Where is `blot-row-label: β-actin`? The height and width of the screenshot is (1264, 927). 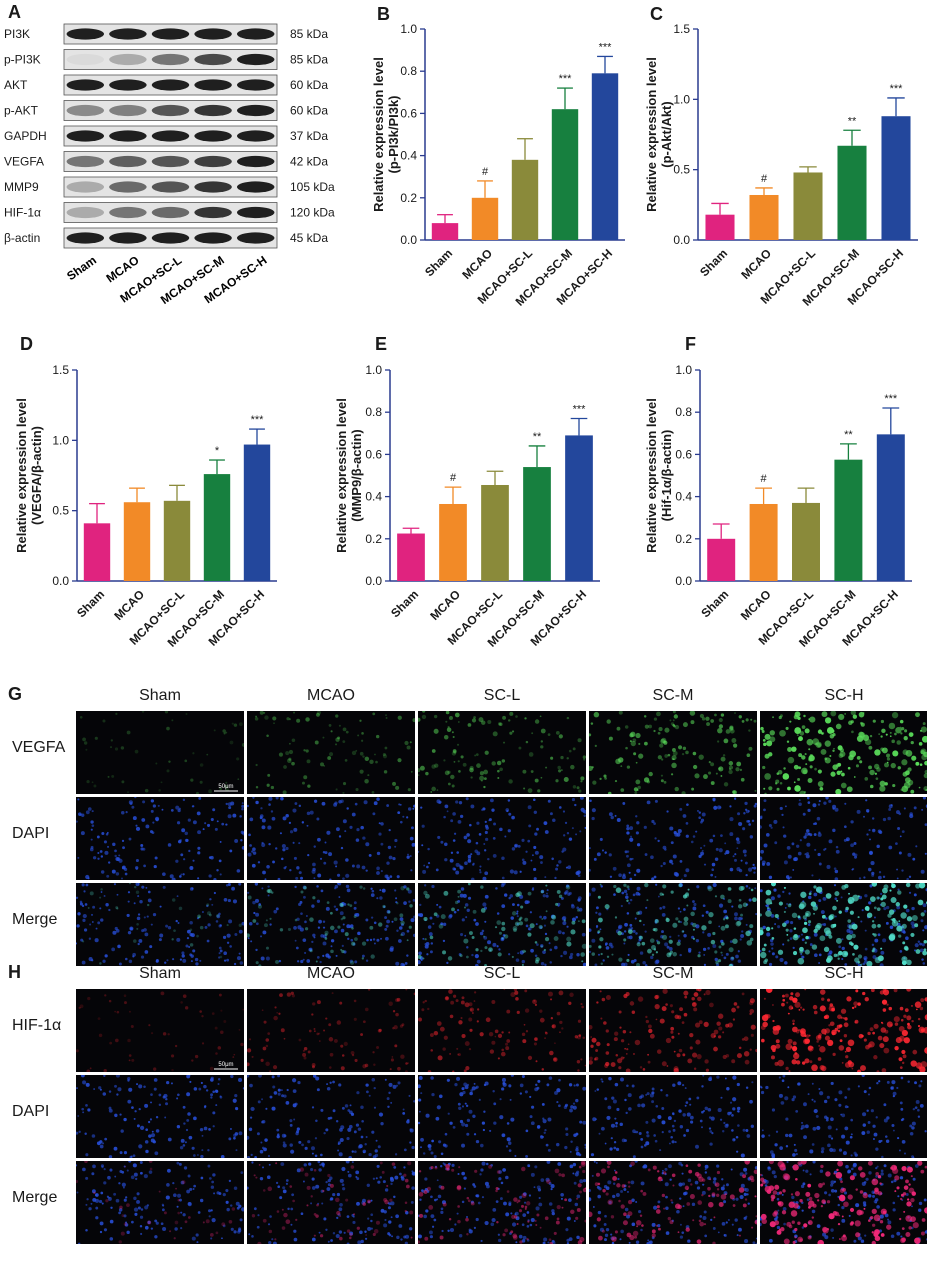 blot-row-label: β-actin is located at coordinates (22, 238).